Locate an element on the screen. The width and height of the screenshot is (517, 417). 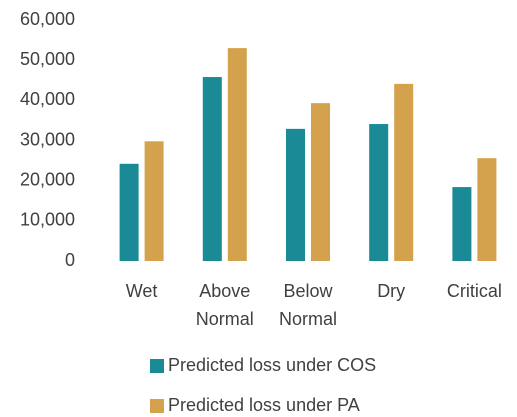
legend-label: Predicted loss under COS is located at coordinates (272, 365).